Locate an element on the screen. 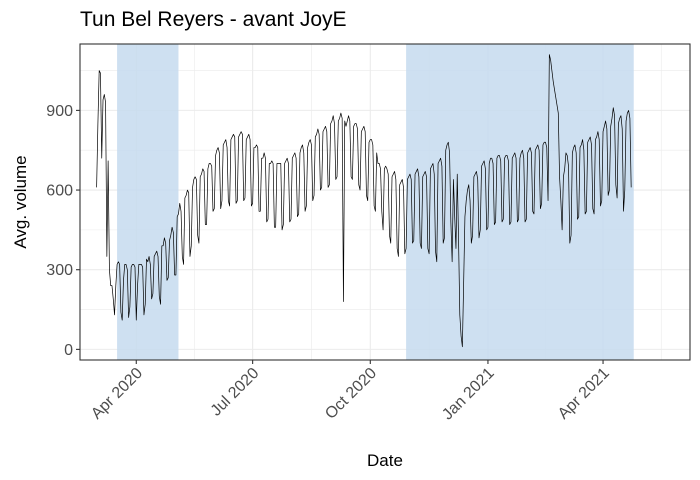  y-axis-title: Avg. volume is located at coordinates (20, 201).